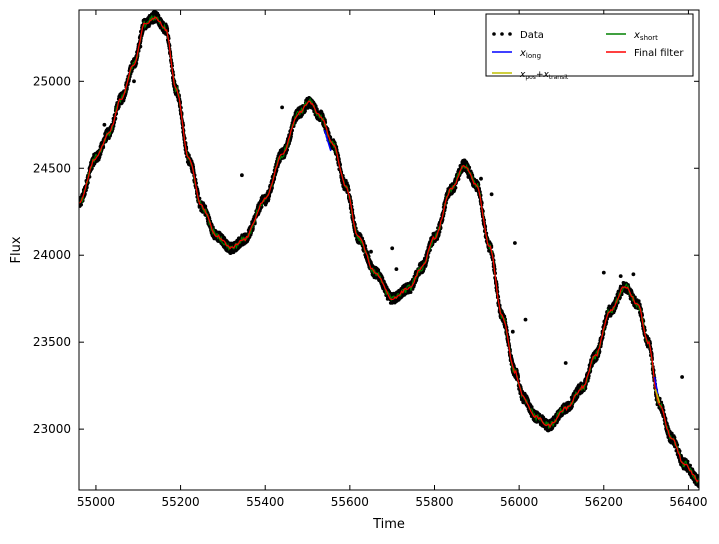  I want to click on x-axis-label: Time, so click(388, 524).